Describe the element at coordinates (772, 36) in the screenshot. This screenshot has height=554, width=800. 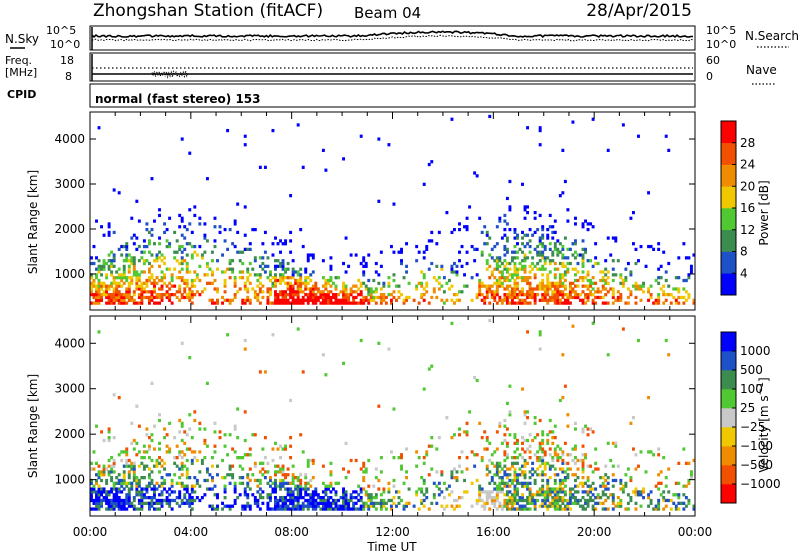
I see `nsearch-label: N.Search` at that location.